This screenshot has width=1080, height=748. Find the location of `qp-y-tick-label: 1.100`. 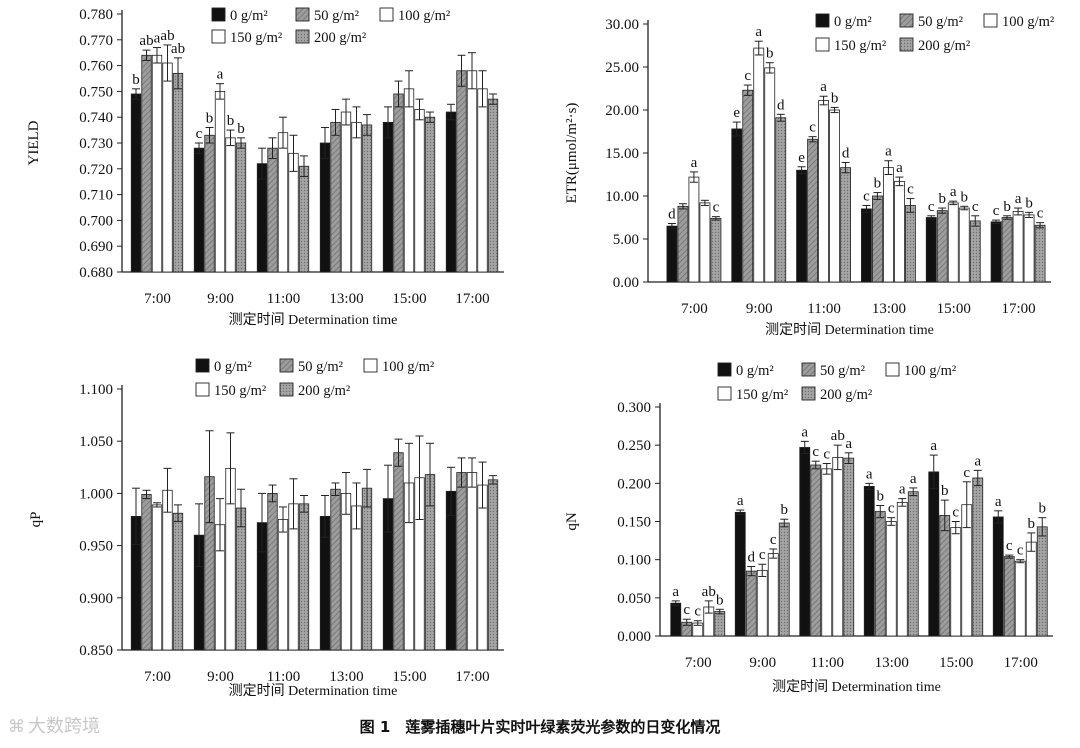

qp-y-tick-label: 1.100 is located at coordinates (96, 390).